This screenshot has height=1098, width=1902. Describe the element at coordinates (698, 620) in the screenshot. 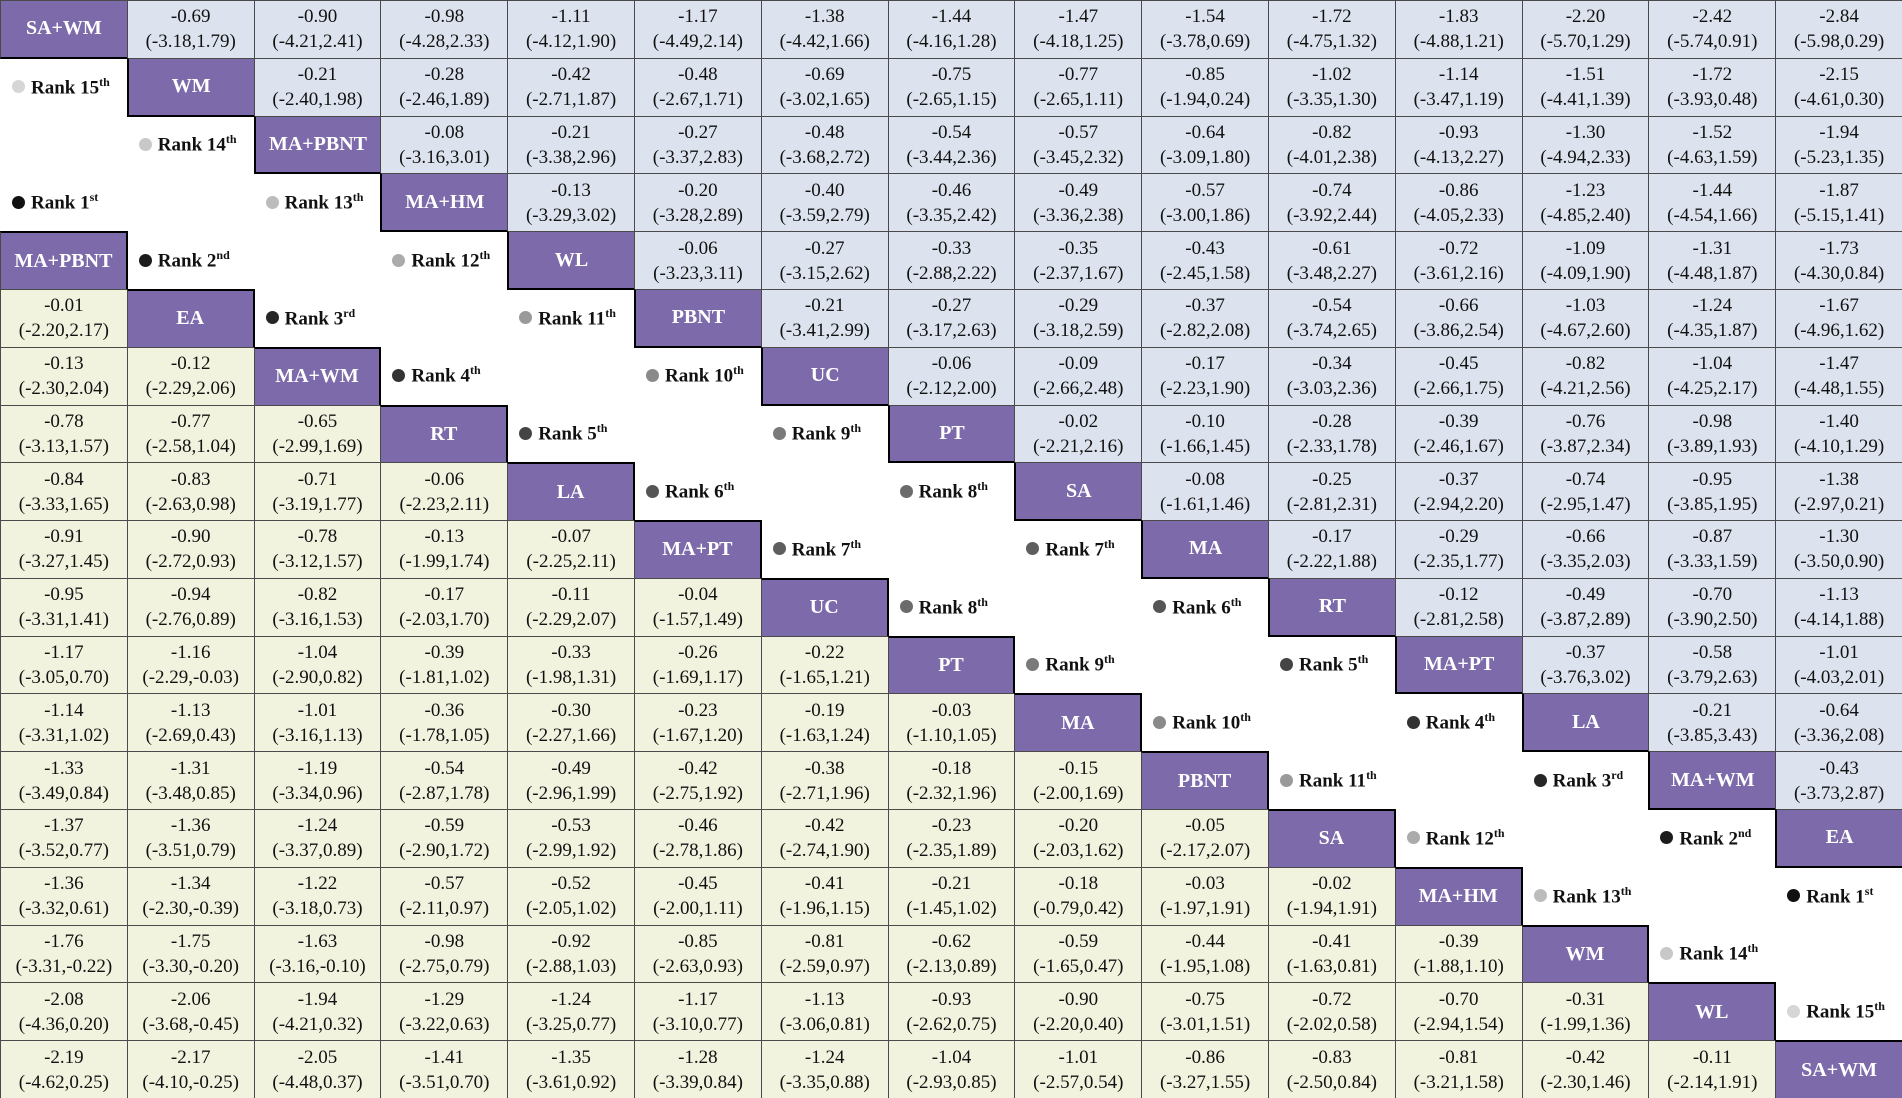

I see `confidence-interval: (-1.57,1.49)` at that location.